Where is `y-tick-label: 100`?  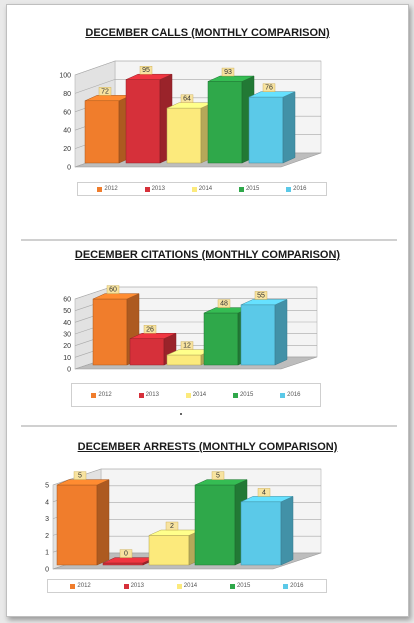 y-tick-label: 100 is located at coordinates (65, 76).